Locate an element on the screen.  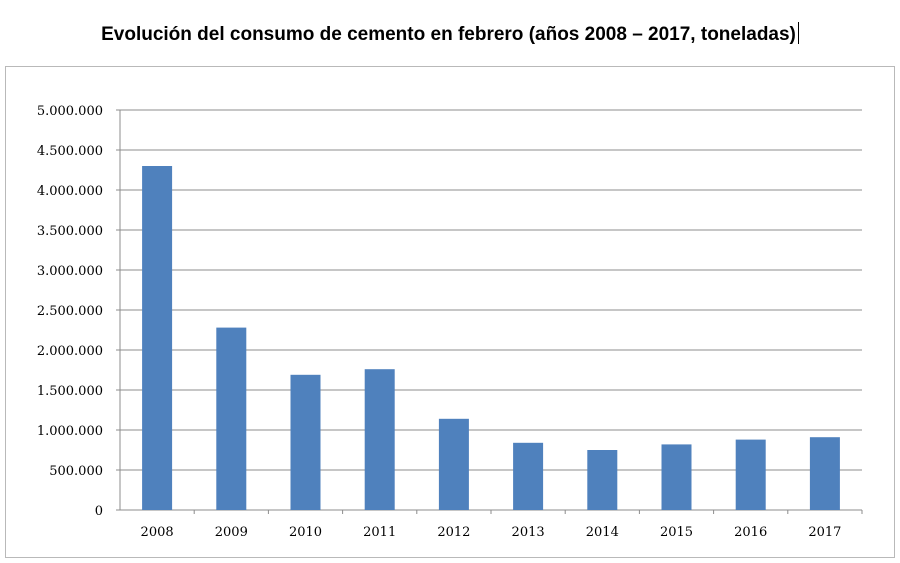
x-tick-label: 2010 is located at coordinates (305, 532).